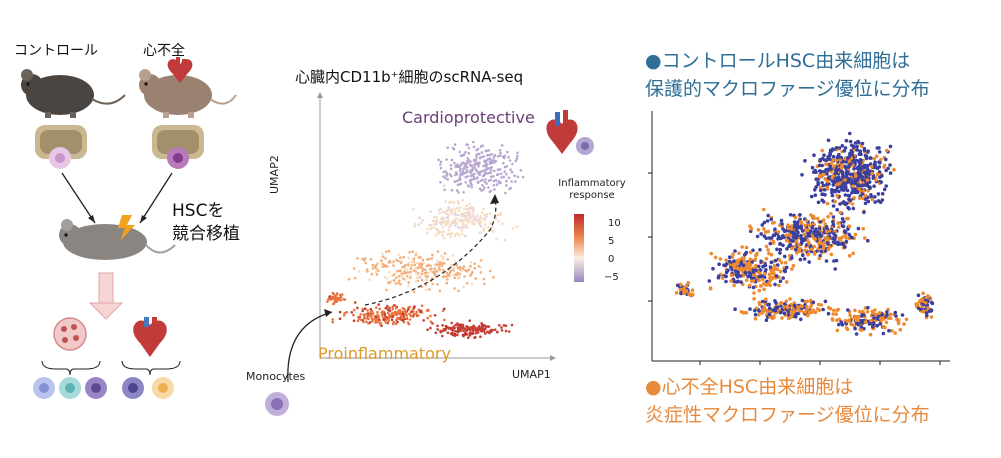  I want to click on proinflammatory-label: Proinflammatory, so click(384, 353).